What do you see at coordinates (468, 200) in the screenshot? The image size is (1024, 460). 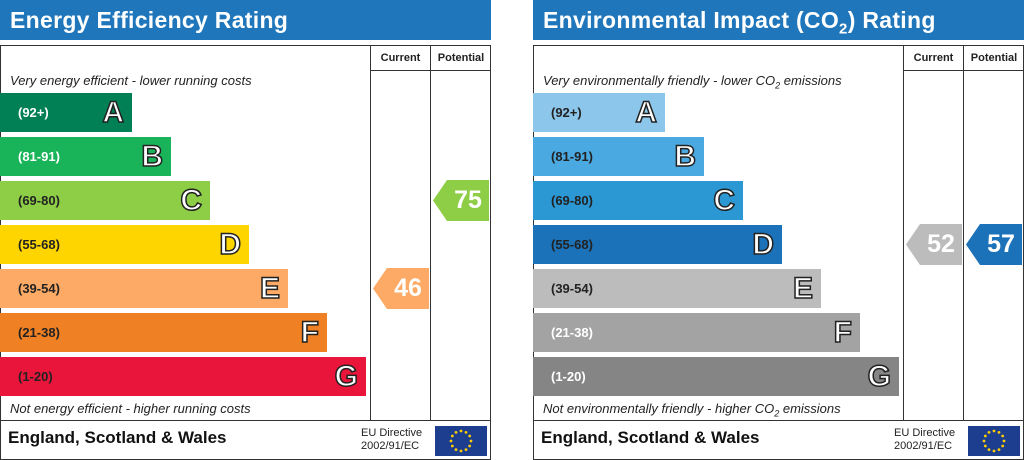 I see `potential-rating-value: 75` at bounding box center [468, 200].